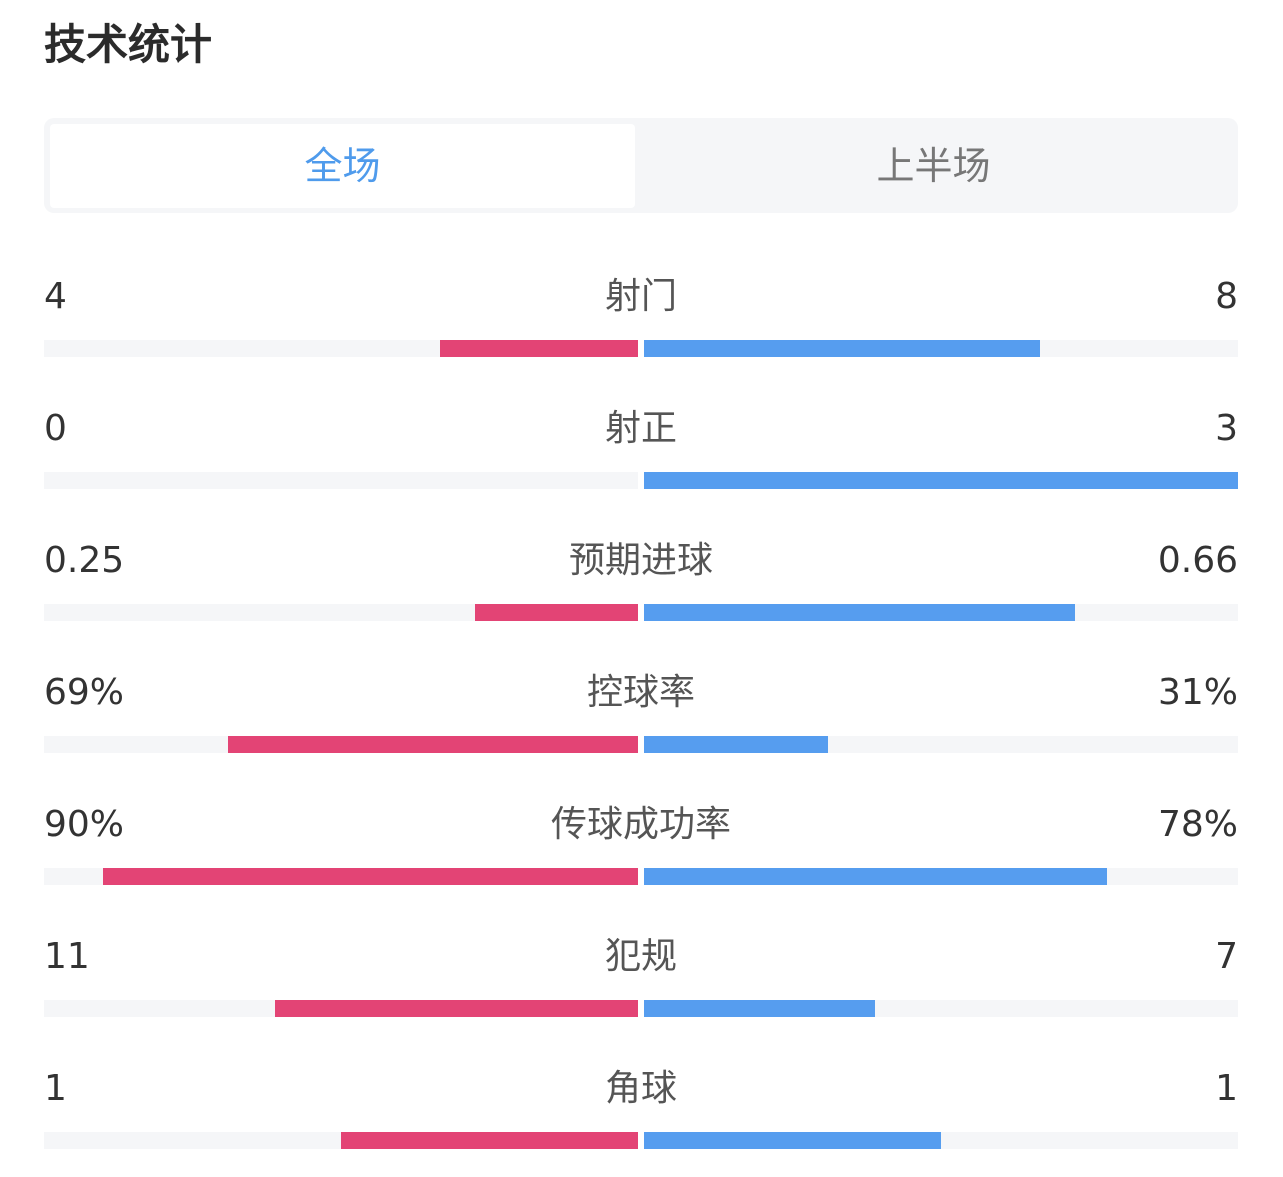 Image resolution: width=1283 pixels, height=1177 pixels. I want to click on home-value: 0.25, so click(84, 560).